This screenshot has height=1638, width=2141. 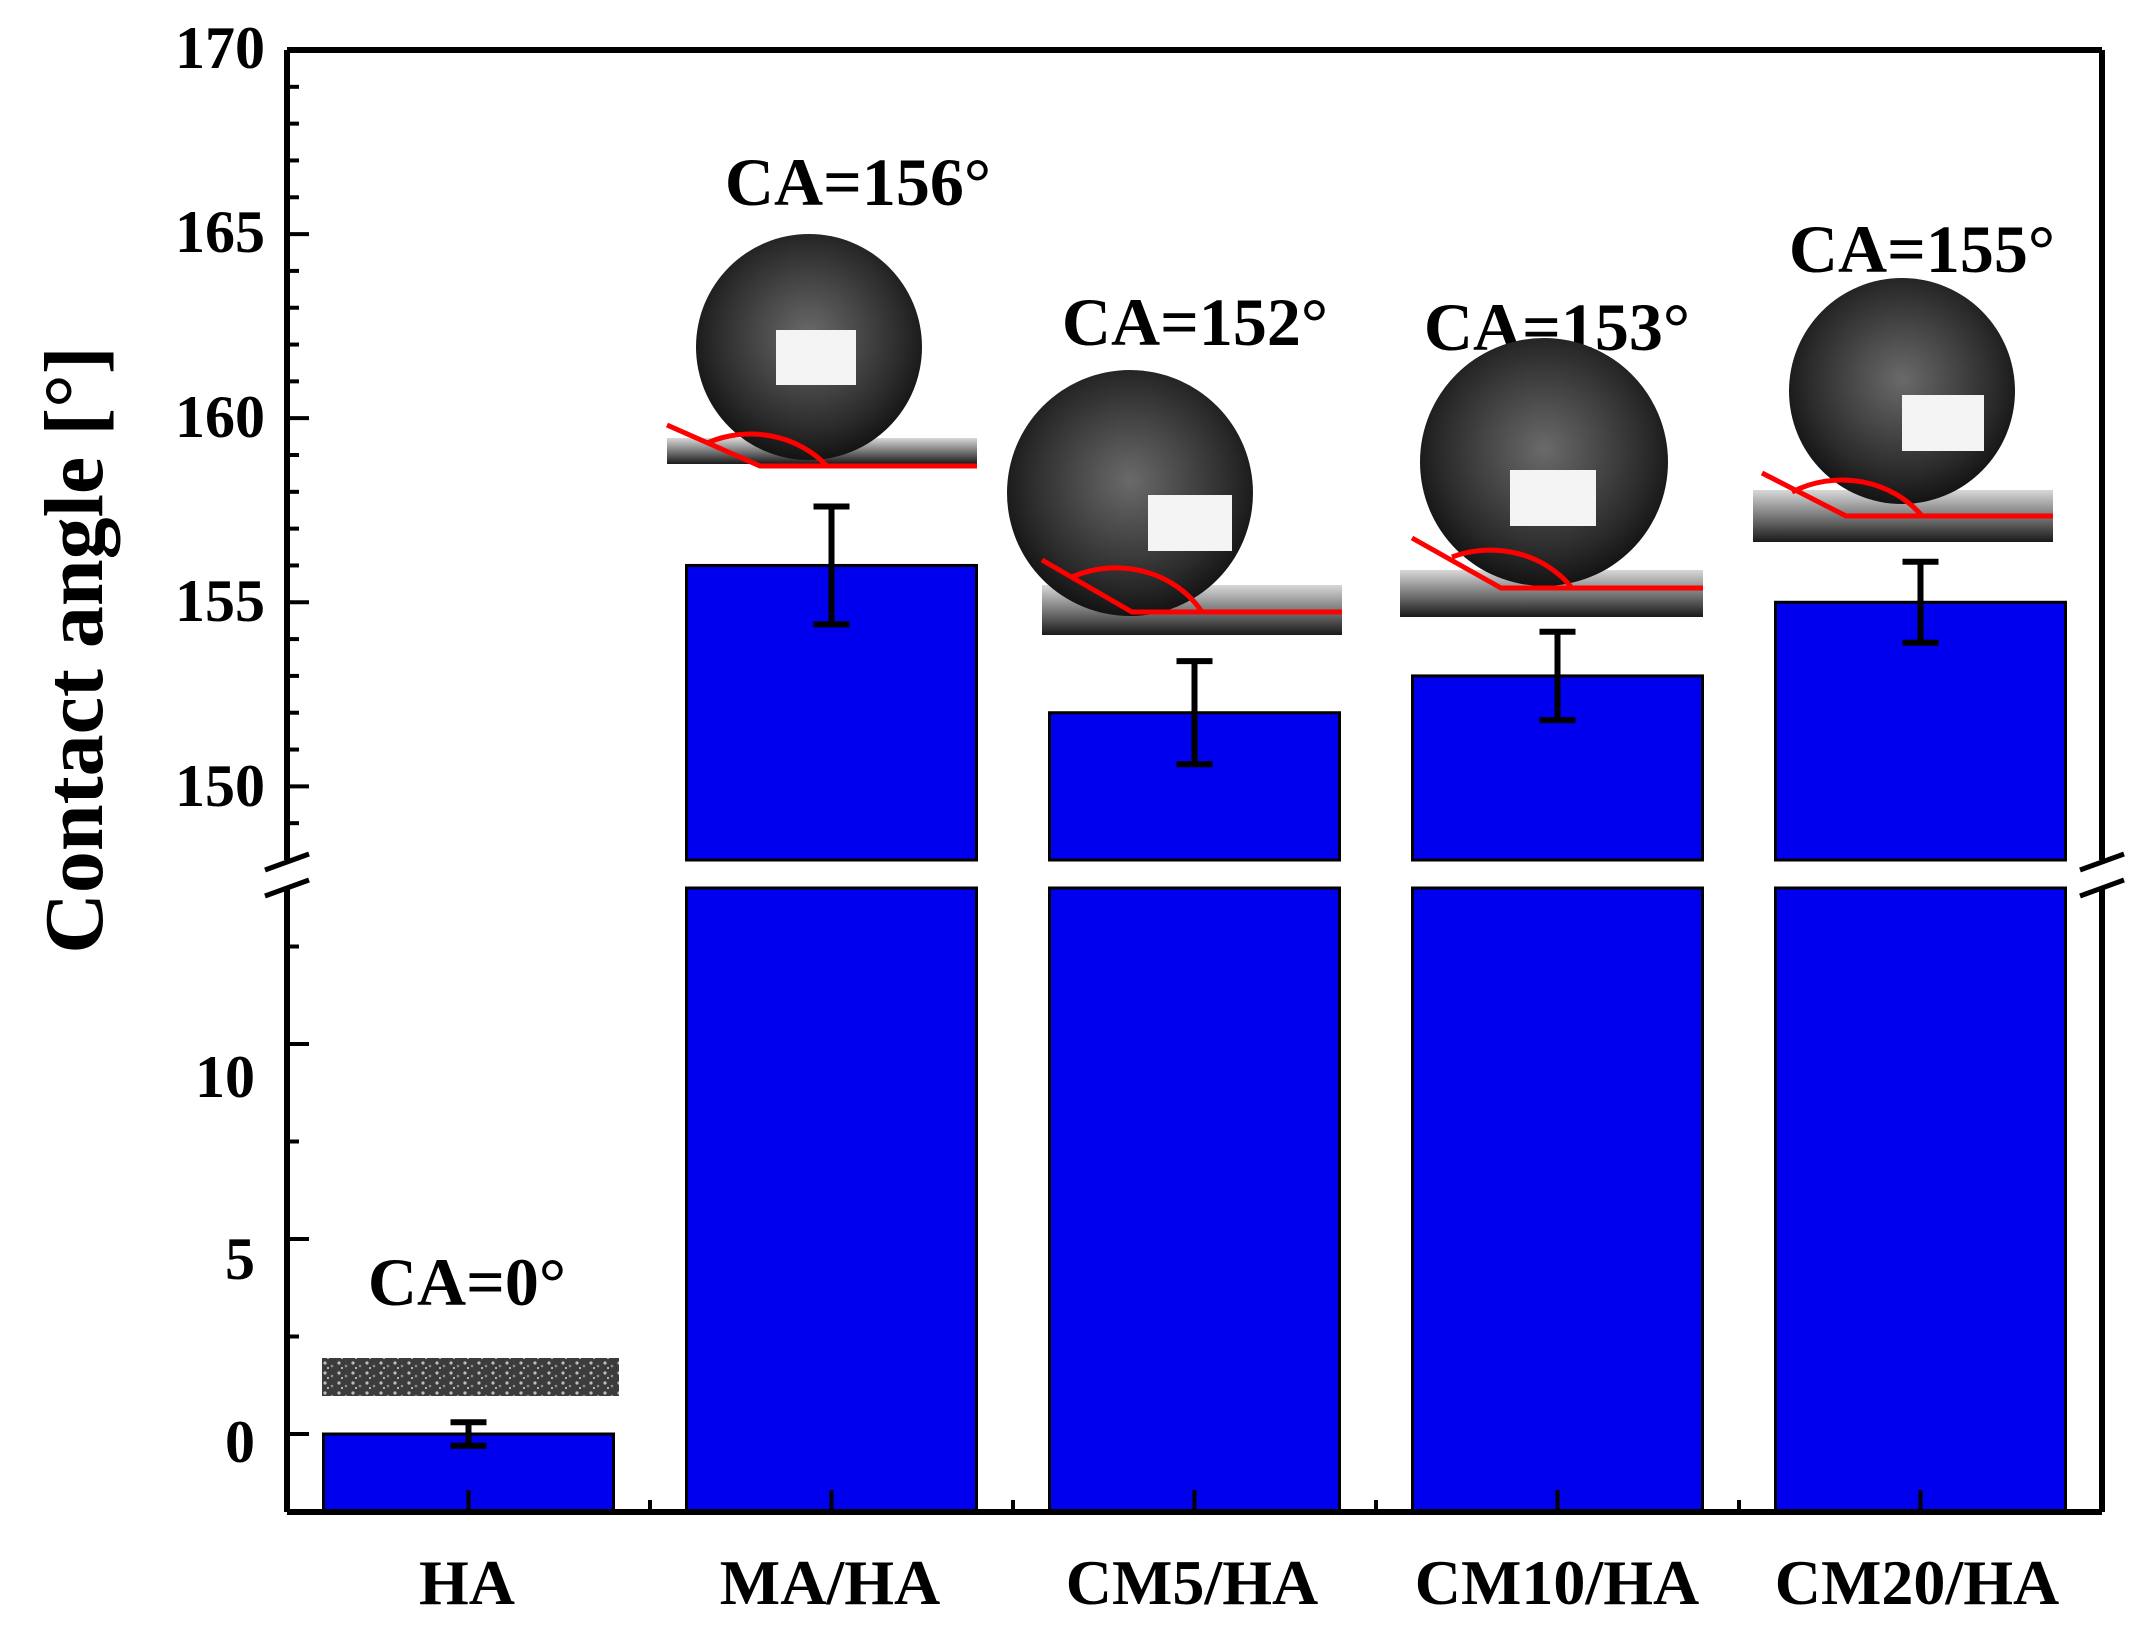 I want to click on x-category-label: CM5/HA, so click(x=1192, y=1582).